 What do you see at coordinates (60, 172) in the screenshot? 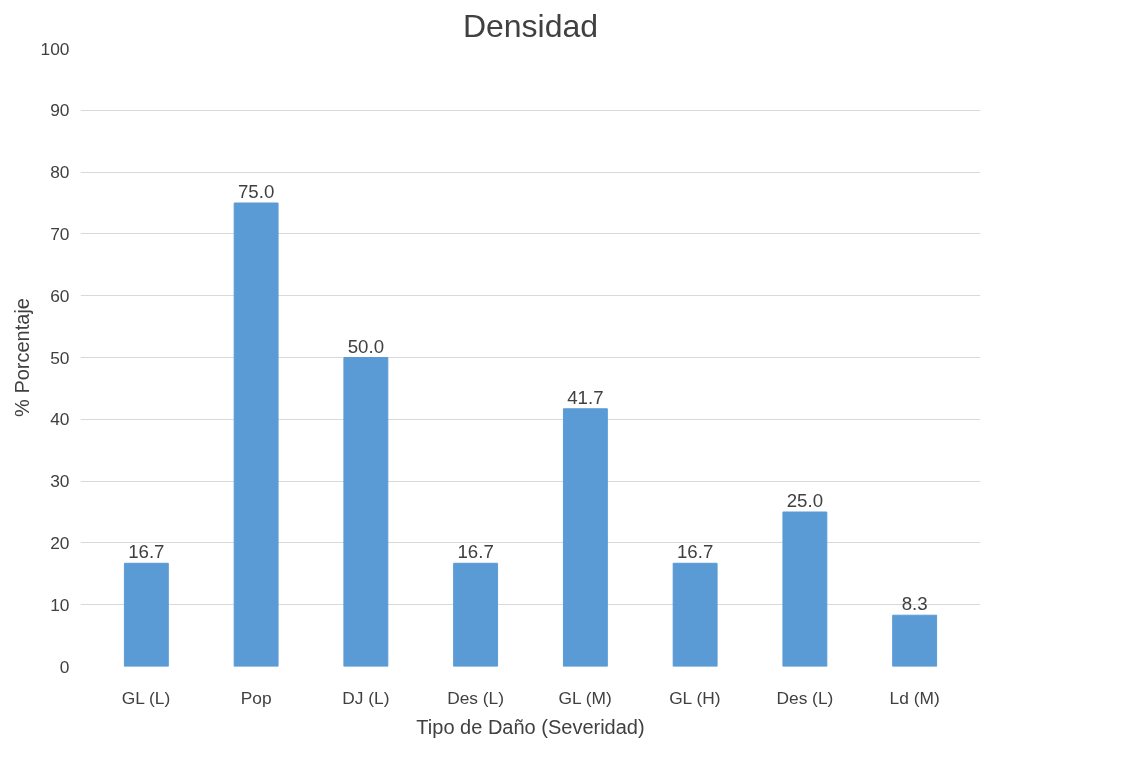
I see `y-tick-label: 80` at bounding box center [60, 172].